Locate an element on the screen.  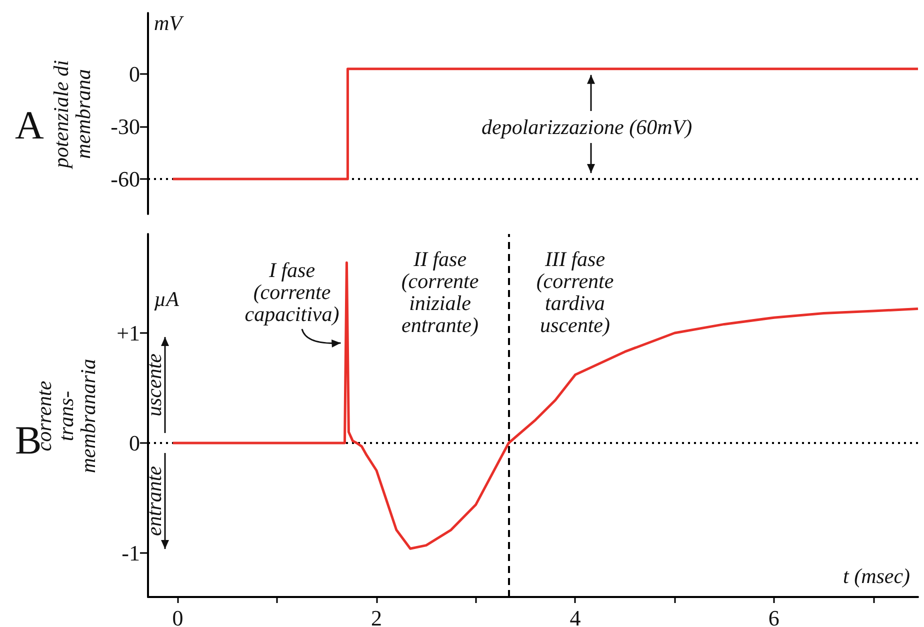
annotation: mV is located at coordinates (168, 23).